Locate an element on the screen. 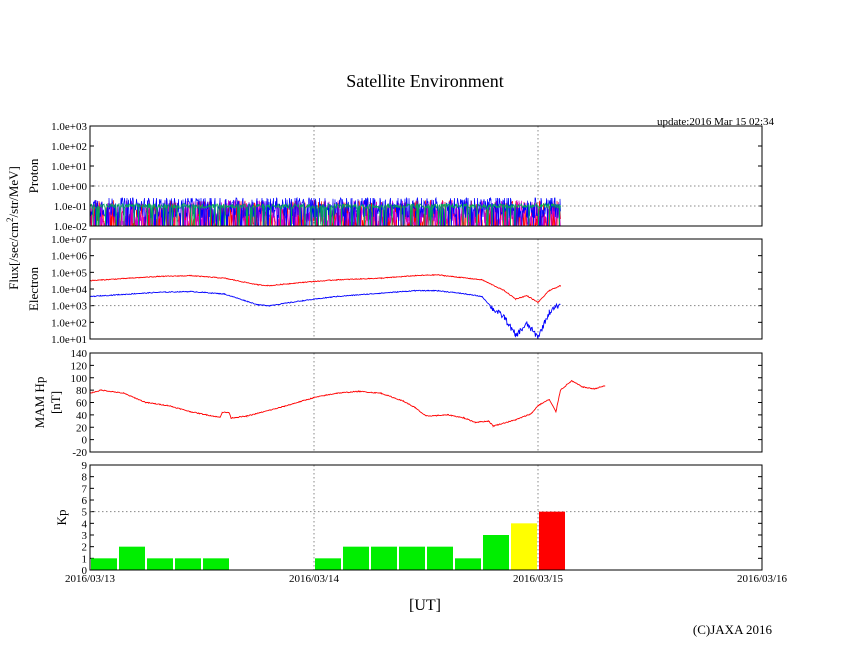  plot-area-proton is located at coordinates (325, 211).